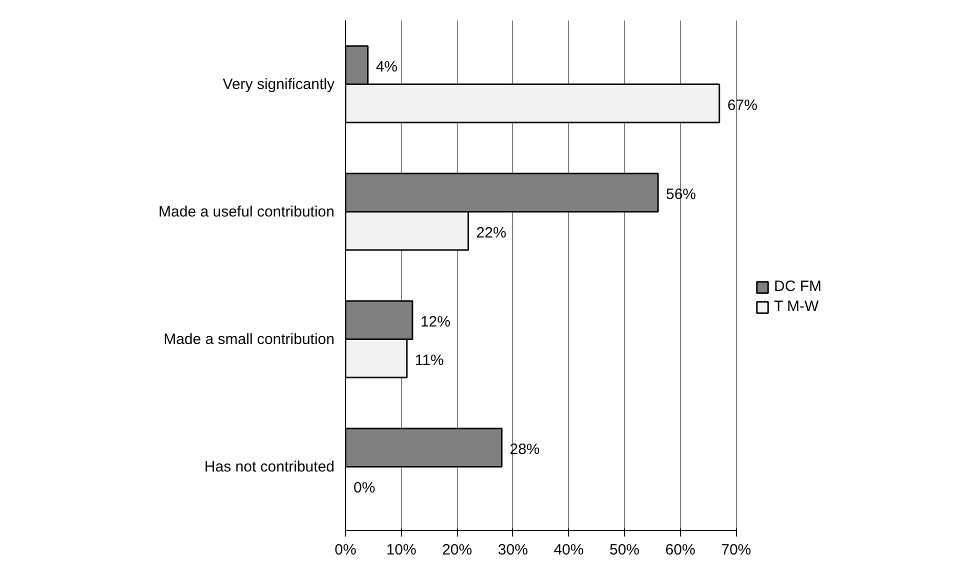 Image resolution: width=970 pixels, height=579 pixels. Describe the element at coordinates (435, 322) in the screenshot. I see `data-label: 12%` at that location.